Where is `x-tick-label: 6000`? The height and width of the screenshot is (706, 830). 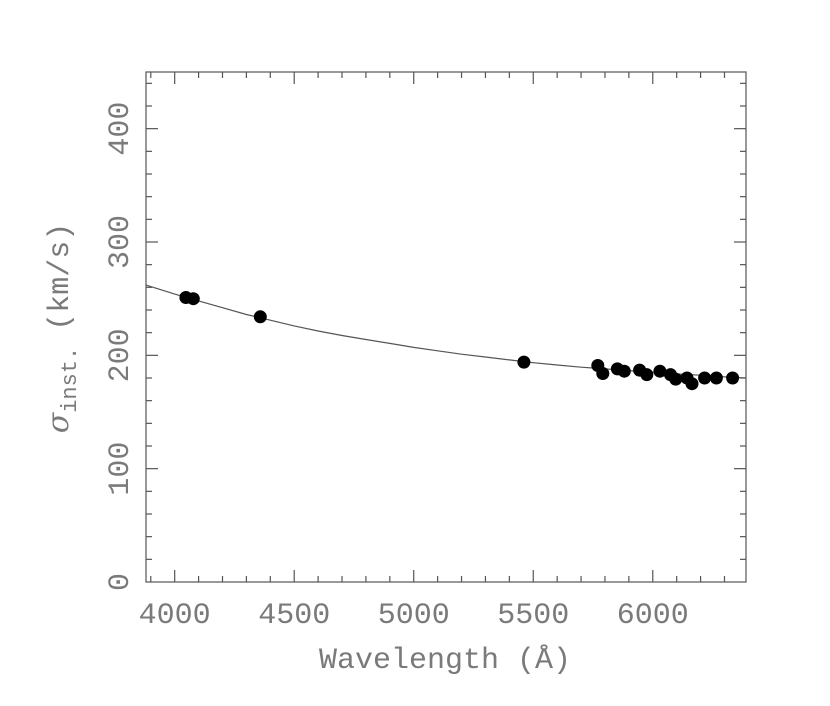 x-tick-label: 6000 is located at coordinates (653, 616).